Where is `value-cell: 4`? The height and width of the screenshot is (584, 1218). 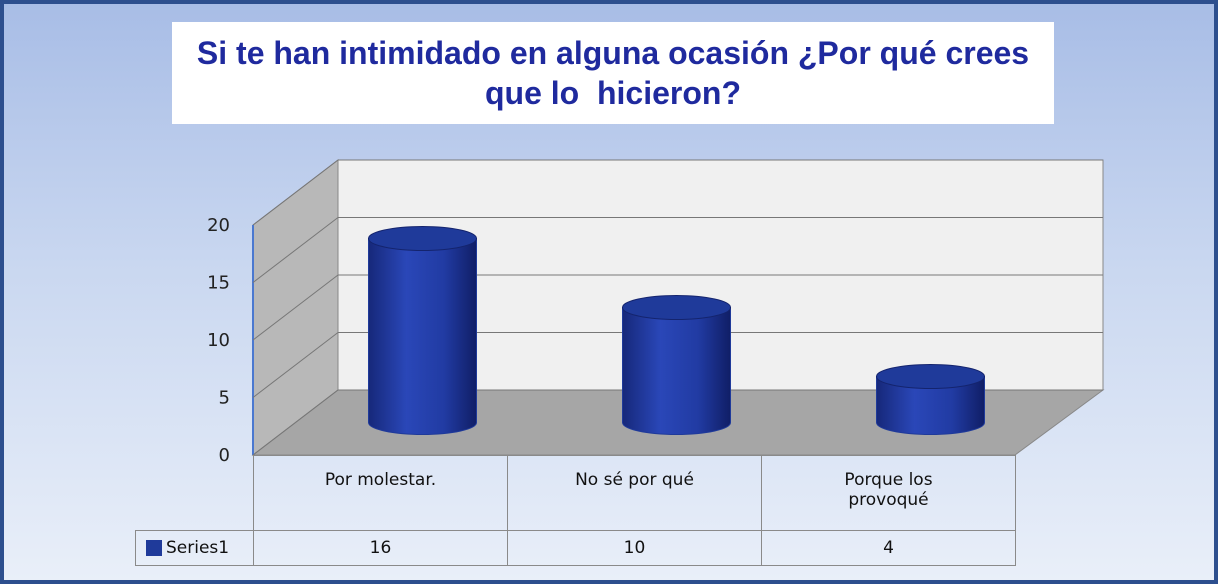 value-cell: 4 is located at coordinates (888, 548).